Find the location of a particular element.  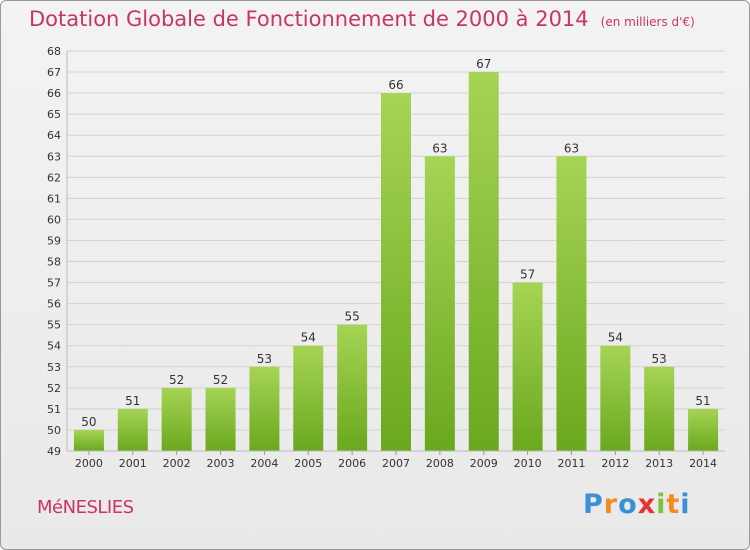

chart-unit-note: (en milliers d'€) is located at coordinates (647, 22).